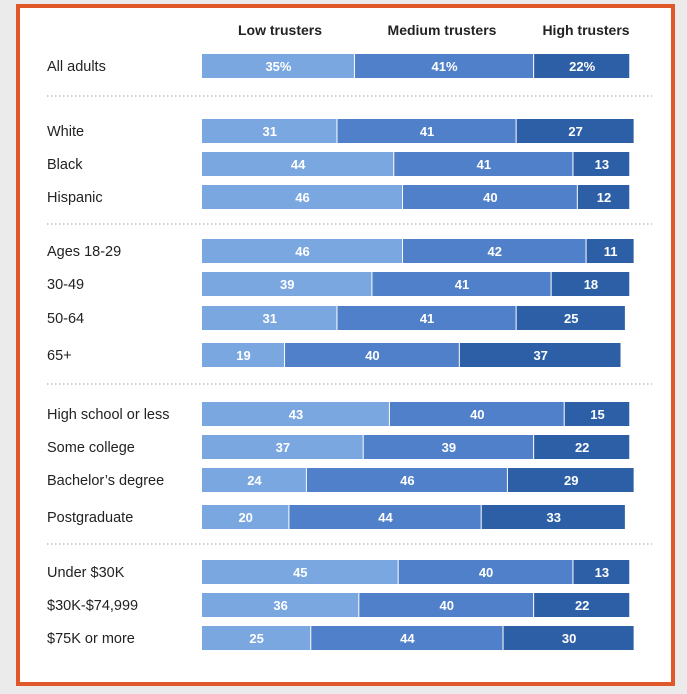 The height and width of the screenshot is (694, 687). What do you see at coordinates (75, 198) in the screenshot?
I see `row-label-hispanic: Hispanic` at bounding box center [75, 198].